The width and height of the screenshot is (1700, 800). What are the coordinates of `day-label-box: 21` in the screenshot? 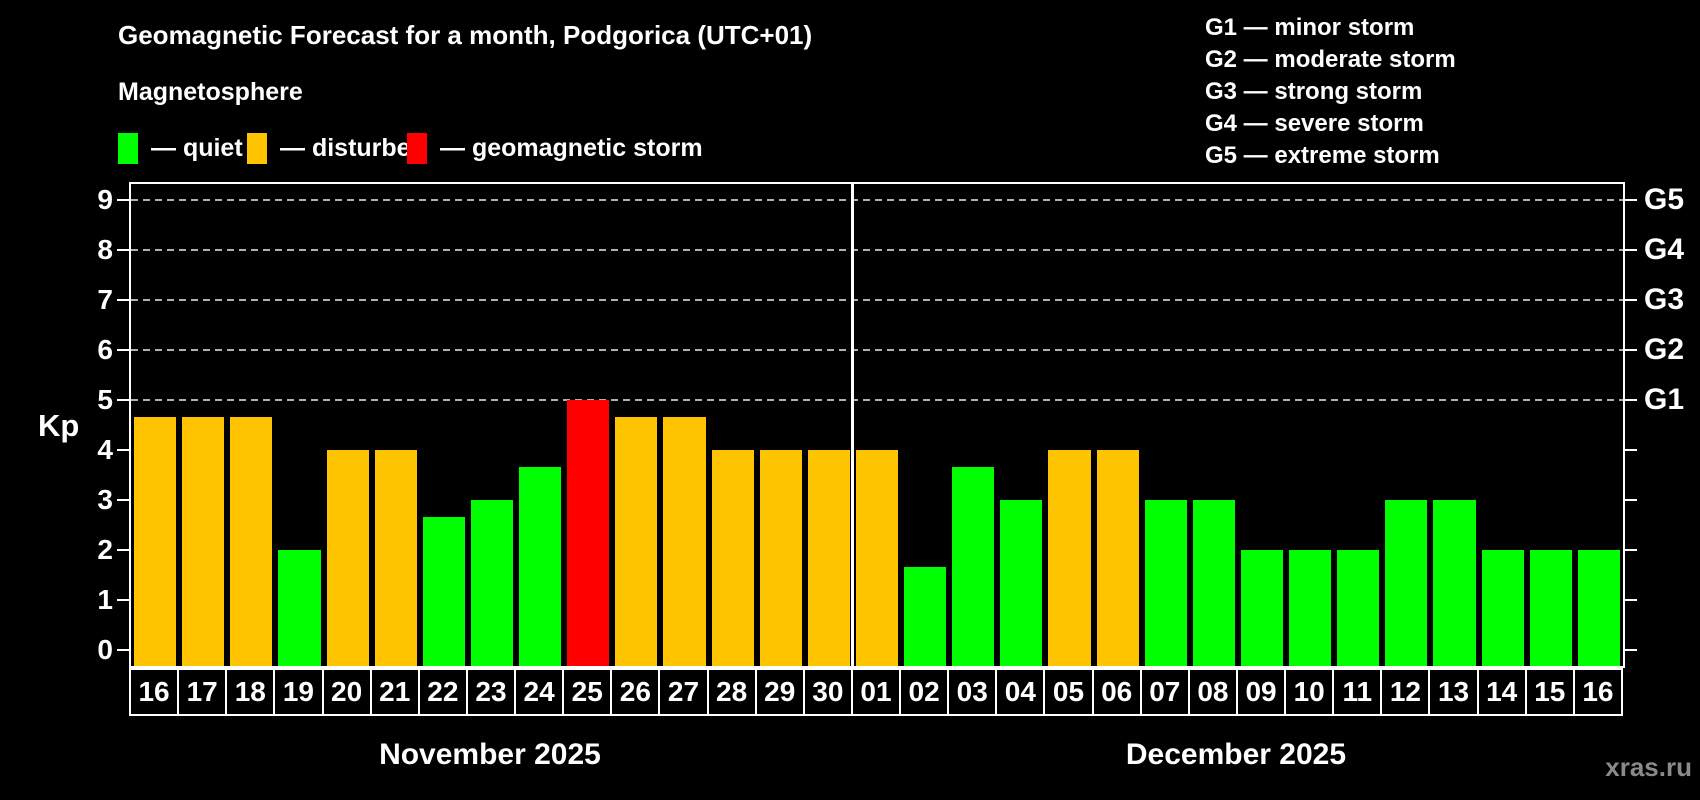 It's located at (393, 692).